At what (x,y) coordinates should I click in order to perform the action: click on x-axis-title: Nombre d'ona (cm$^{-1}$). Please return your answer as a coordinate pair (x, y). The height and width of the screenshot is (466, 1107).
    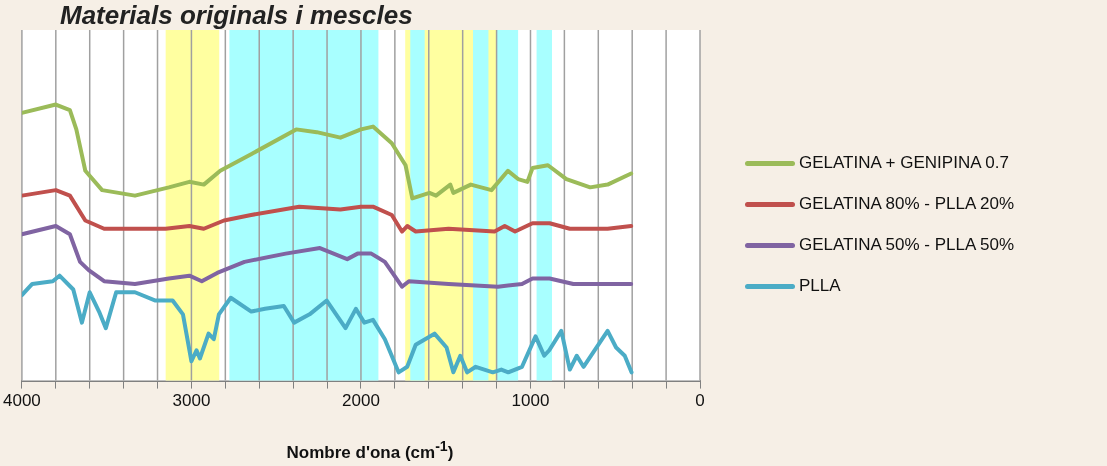
    Looking at the image, I should click on (370, 450).